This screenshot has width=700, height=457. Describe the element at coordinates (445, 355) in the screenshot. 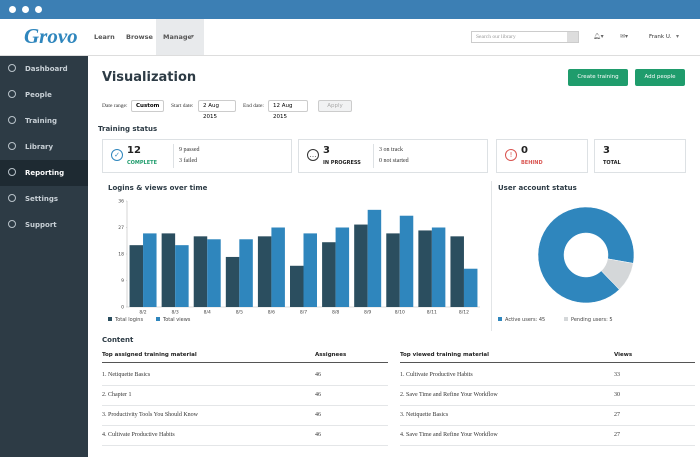

I see `table-header: Top viewed training material` at that location.